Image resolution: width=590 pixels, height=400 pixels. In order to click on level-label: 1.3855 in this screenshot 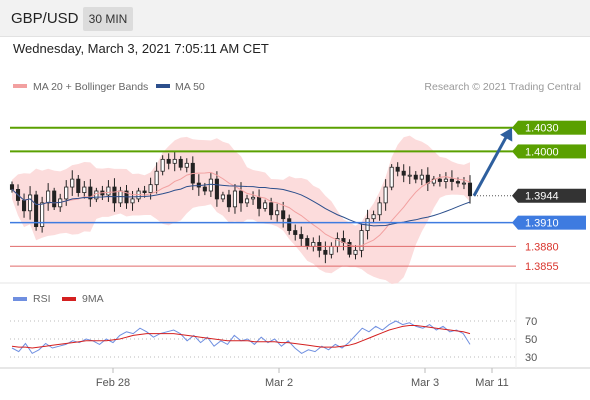, I will do `click(542, 267)`.